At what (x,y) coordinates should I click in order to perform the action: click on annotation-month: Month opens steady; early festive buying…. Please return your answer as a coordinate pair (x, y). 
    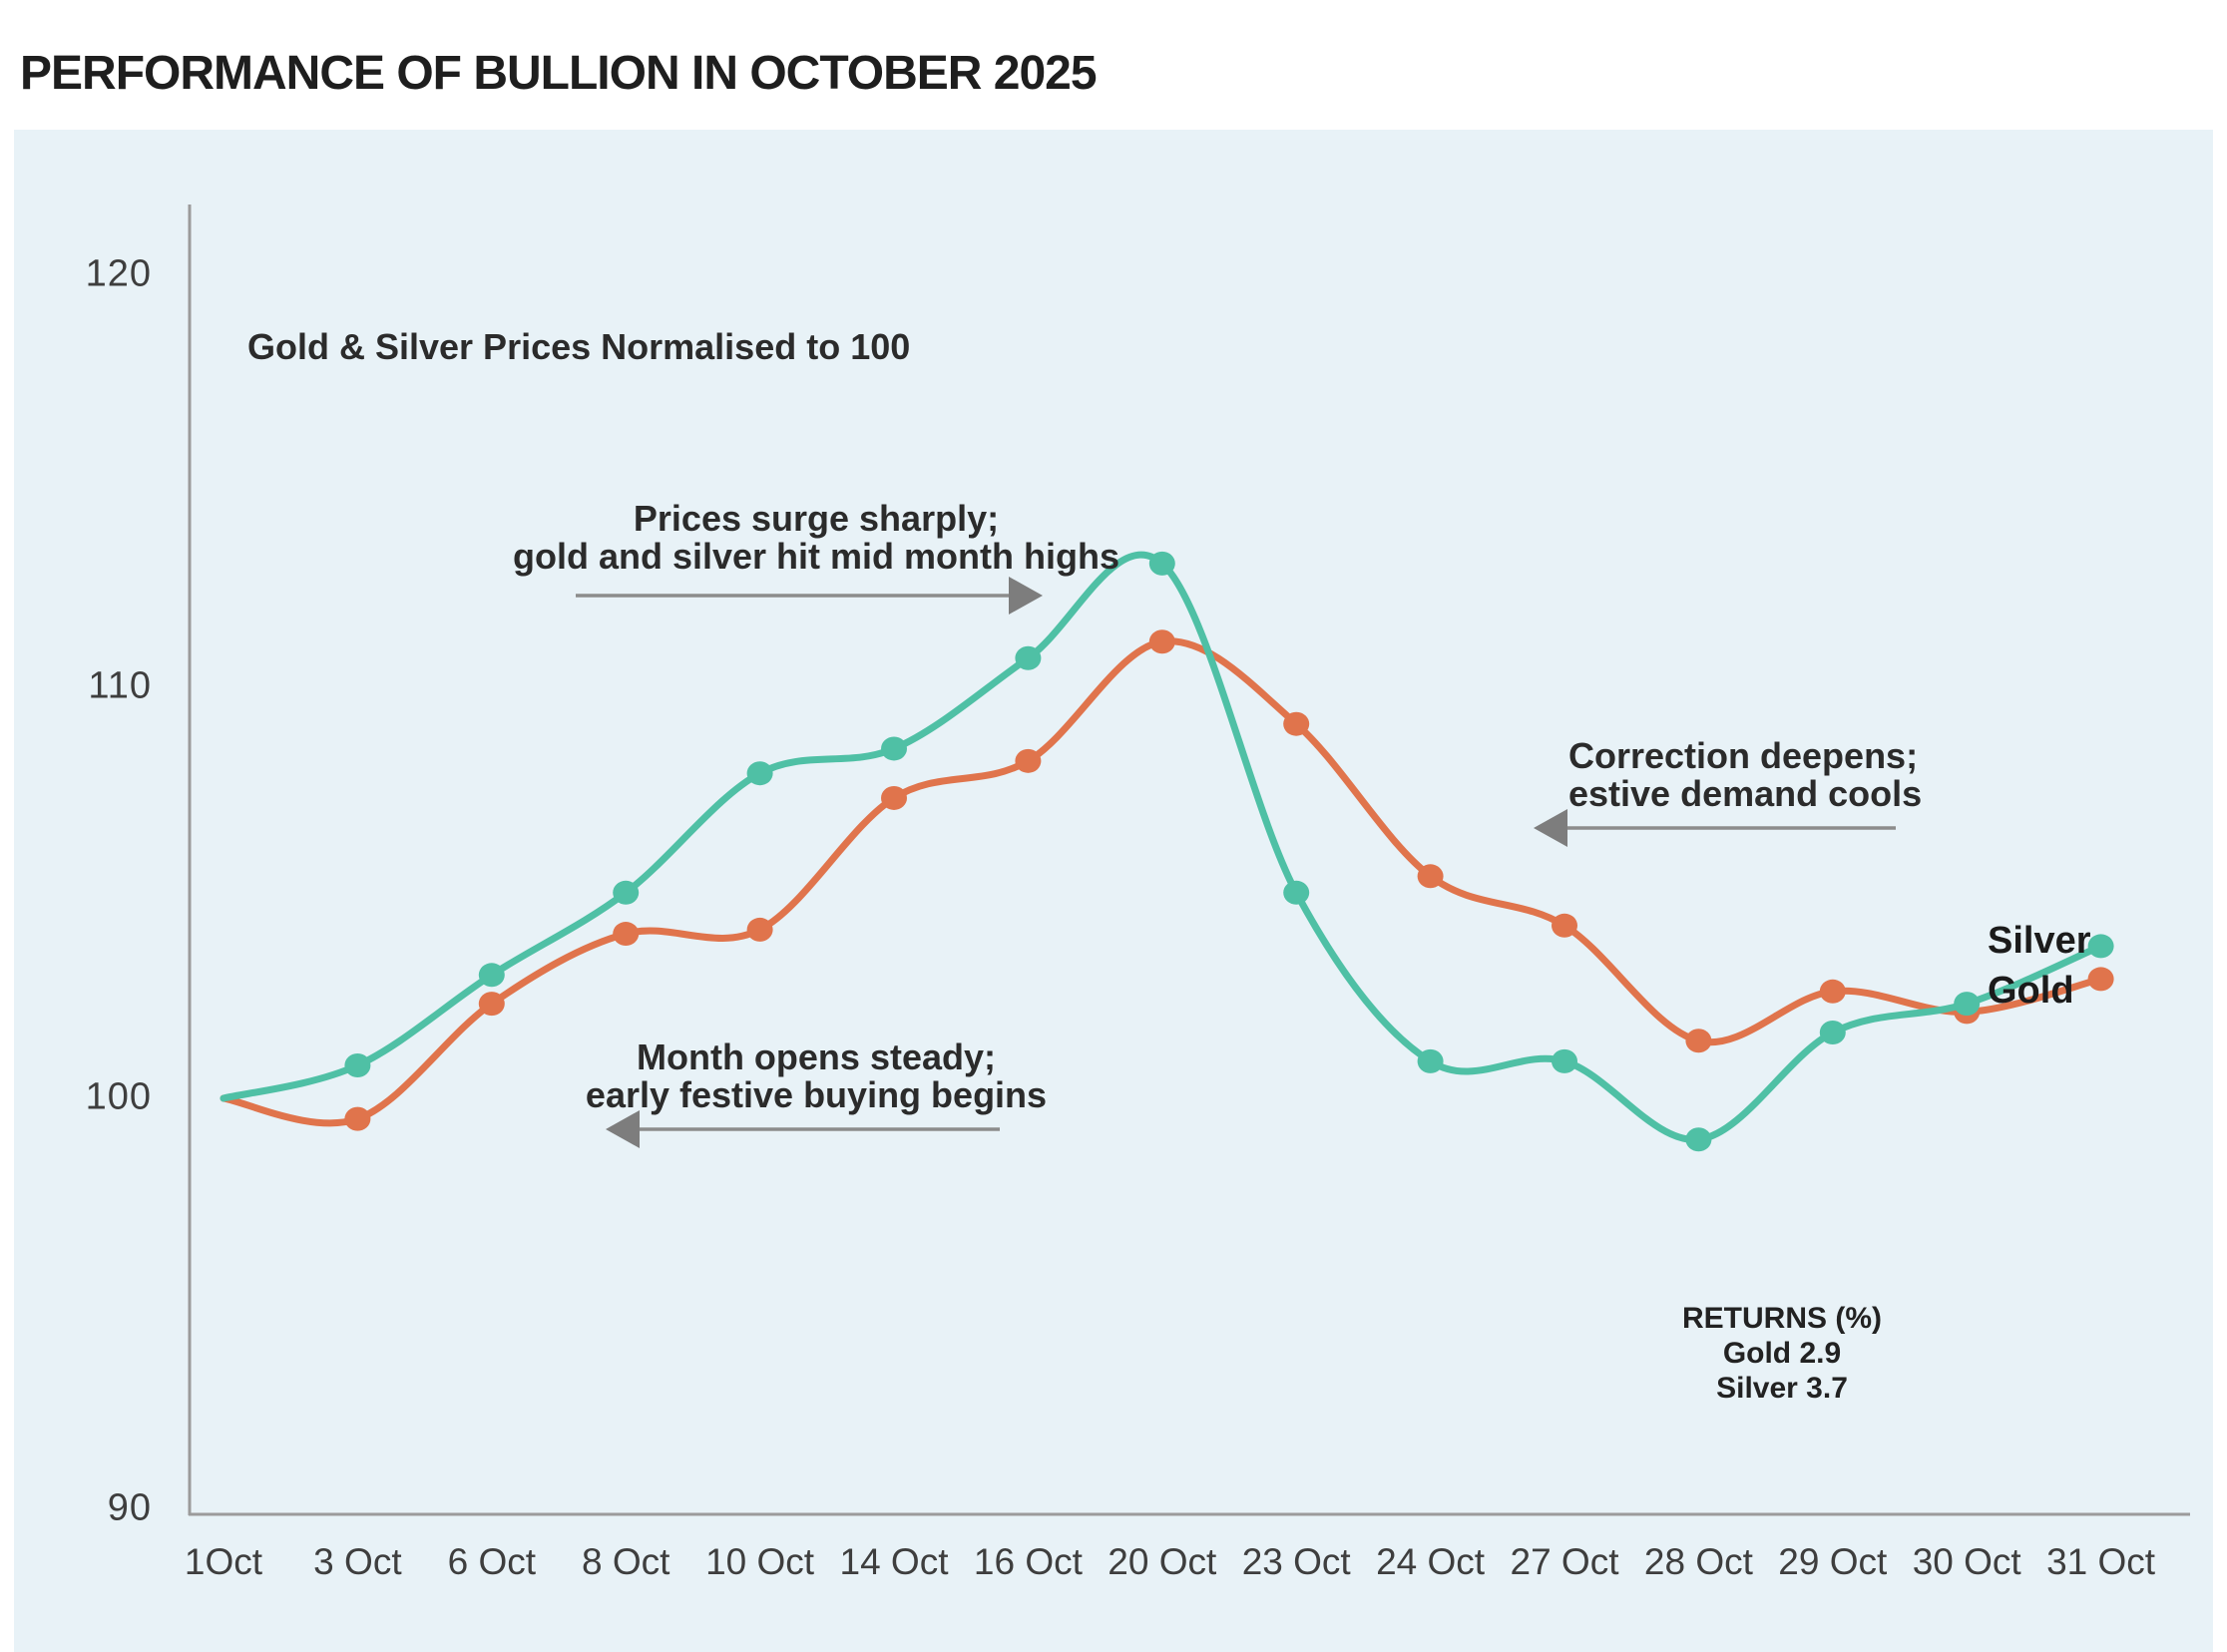
    Looking at the image, I should click on (816, 1076).